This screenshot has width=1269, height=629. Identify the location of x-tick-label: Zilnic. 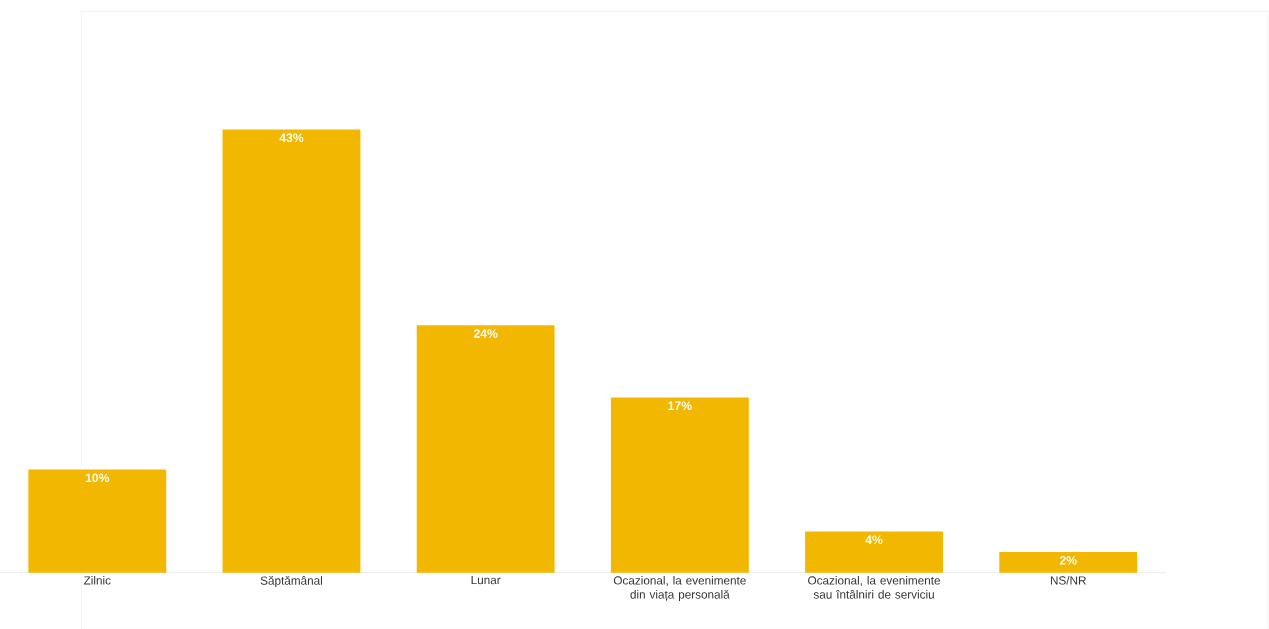
(97, 580).